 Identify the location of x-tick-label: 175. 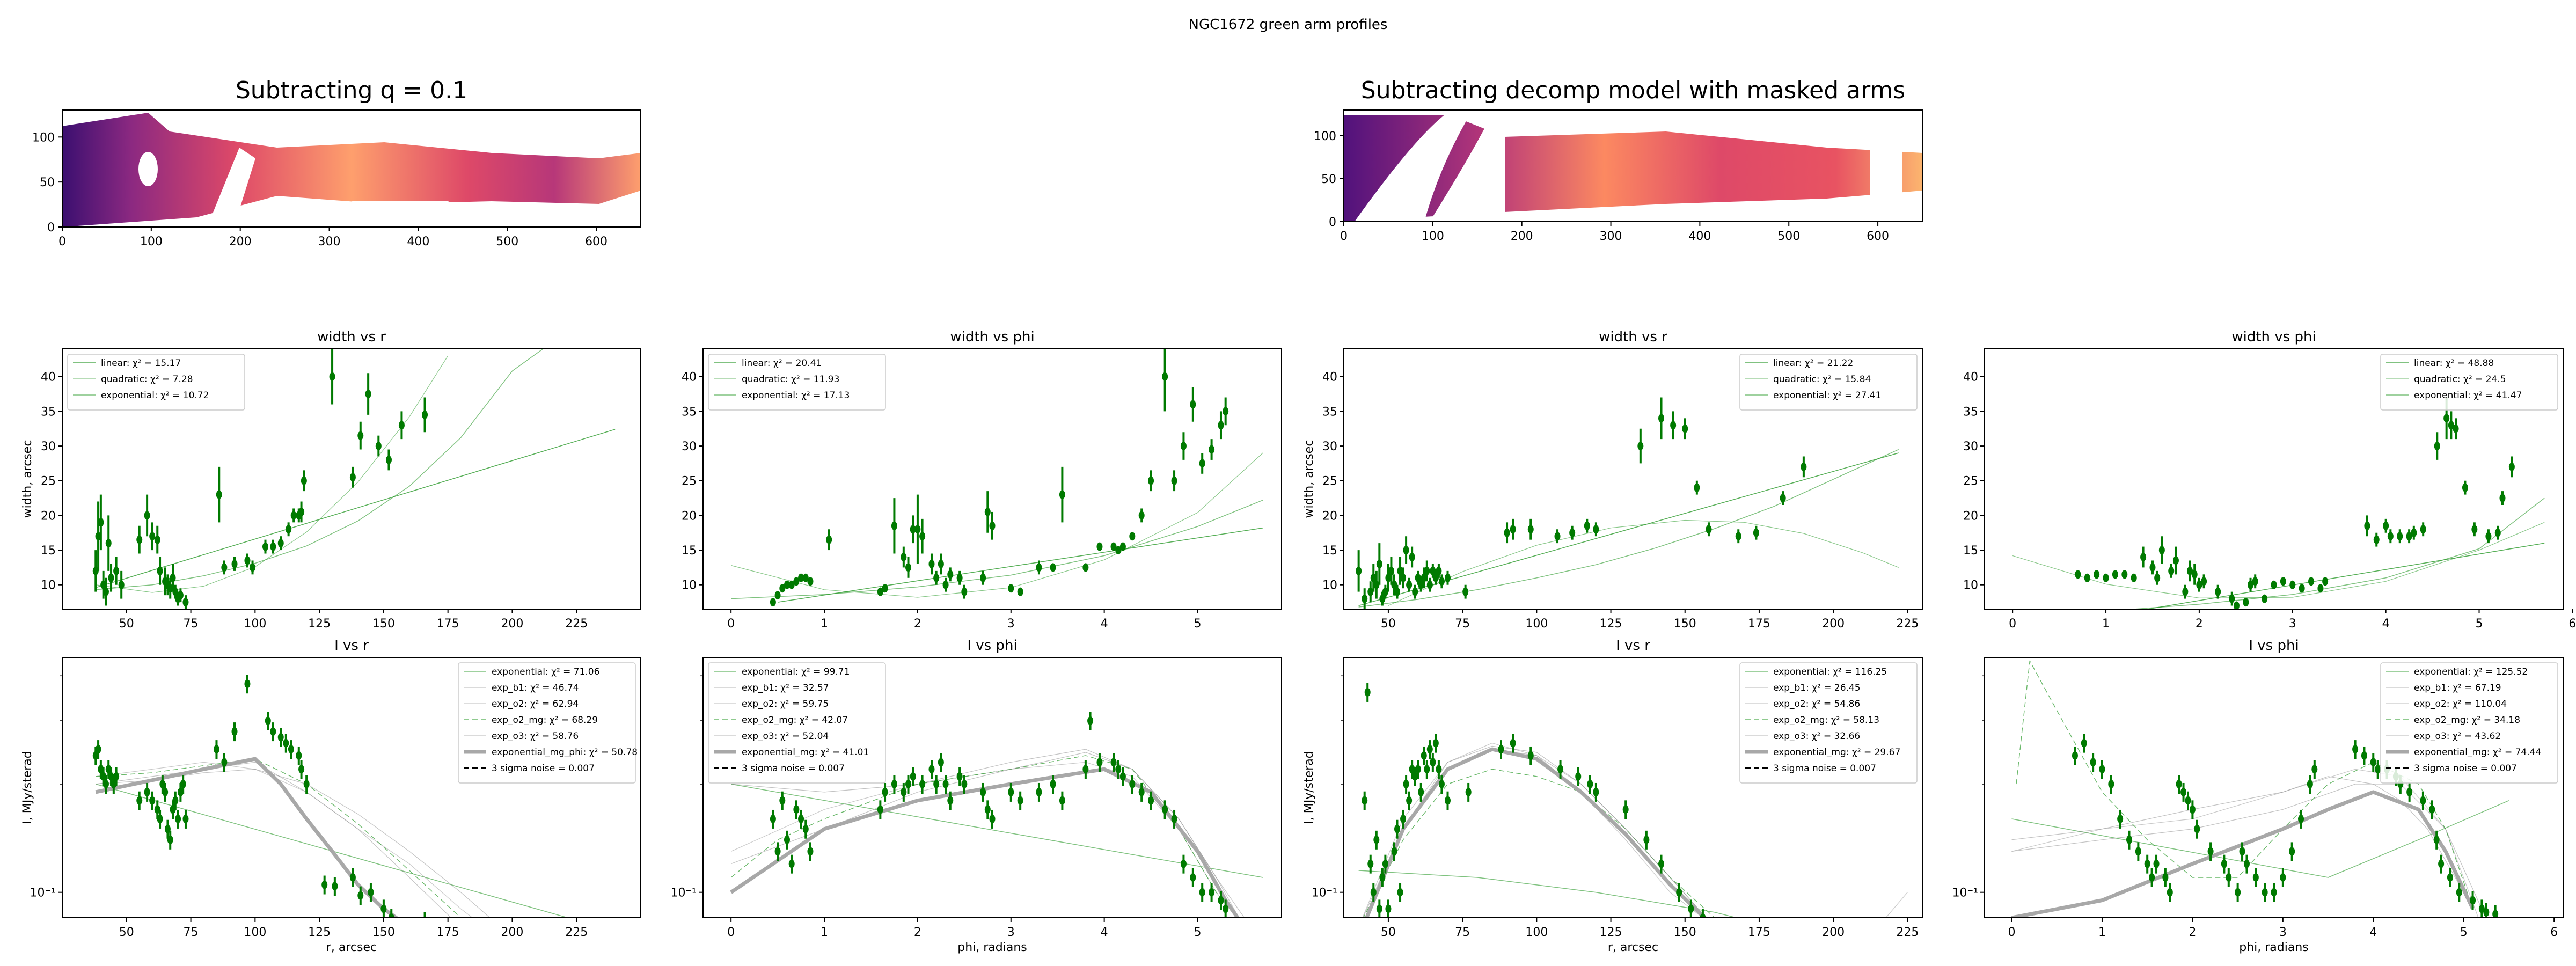
(448, 932).